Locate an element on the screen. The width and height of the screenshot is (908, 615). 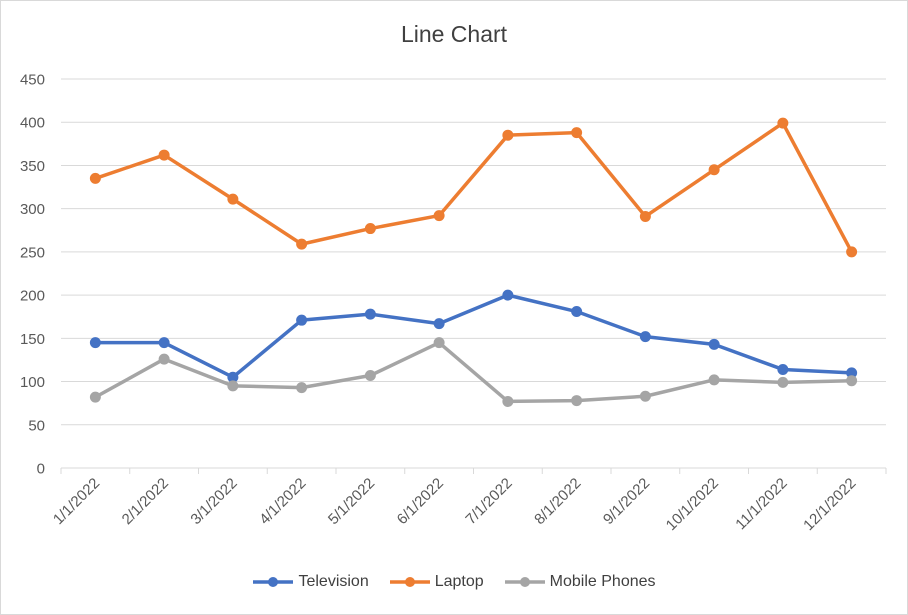
legend-swatch-television is located at coordinates (273, 582).